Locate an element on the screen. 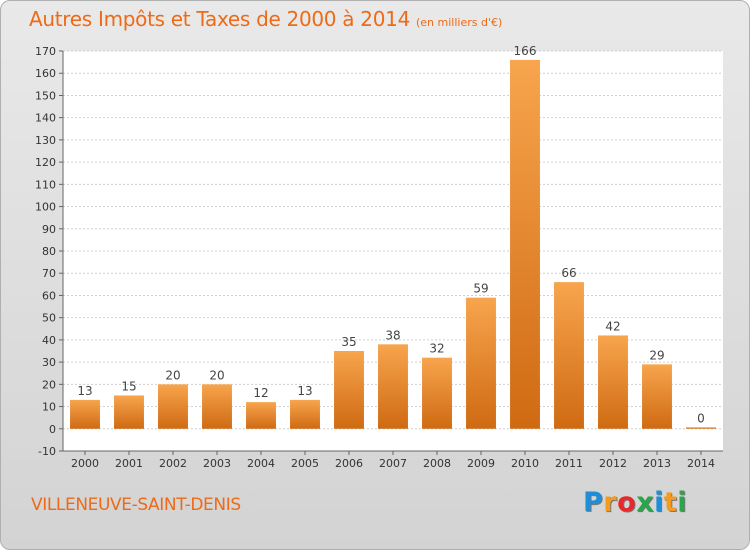  brand-letter: t is located at coordinates (670, 502).